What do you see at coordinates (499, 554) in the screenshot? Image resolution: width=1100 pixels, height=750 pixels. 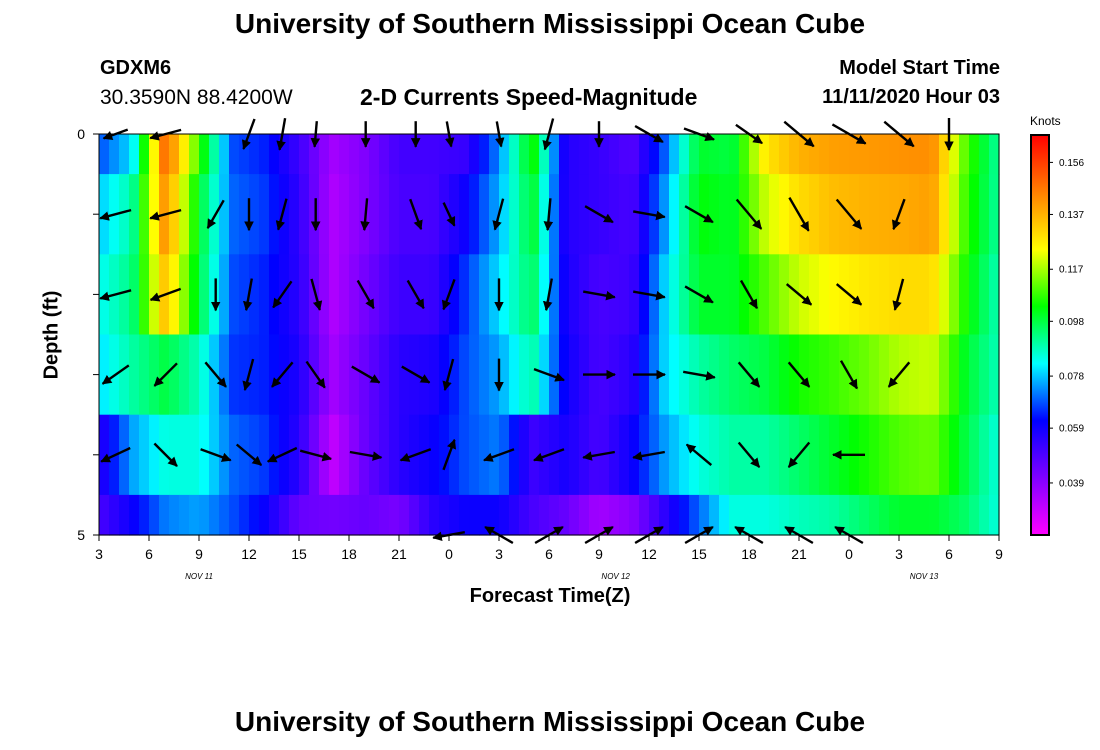 I see `x-tick-label: 3` at bounding box center [499, 554].